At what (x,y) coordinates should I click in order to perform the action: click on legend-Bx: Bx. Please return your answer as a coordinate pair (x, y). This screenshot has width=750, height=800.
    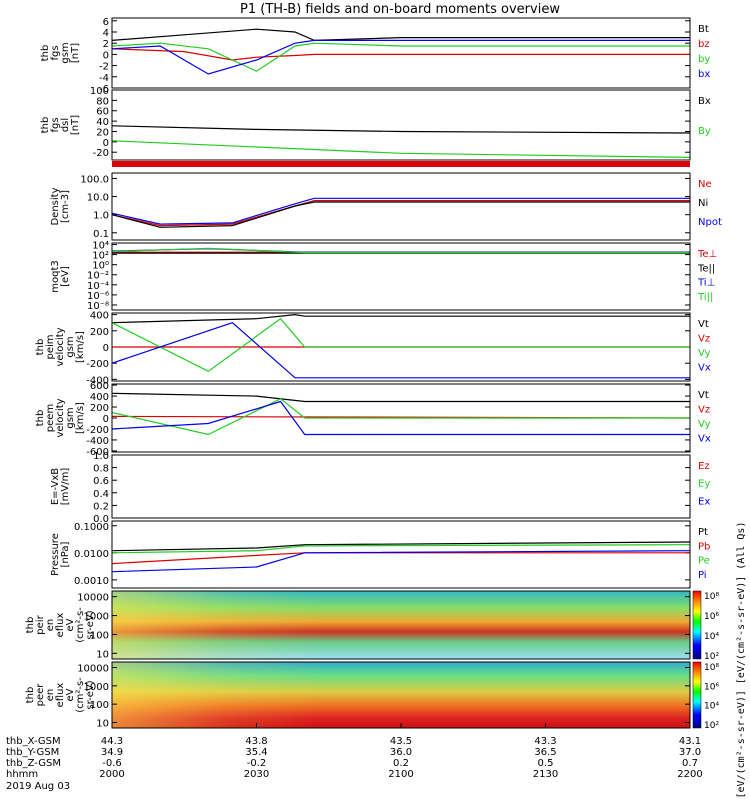
    Looking at the image, I should click on (704, 101).